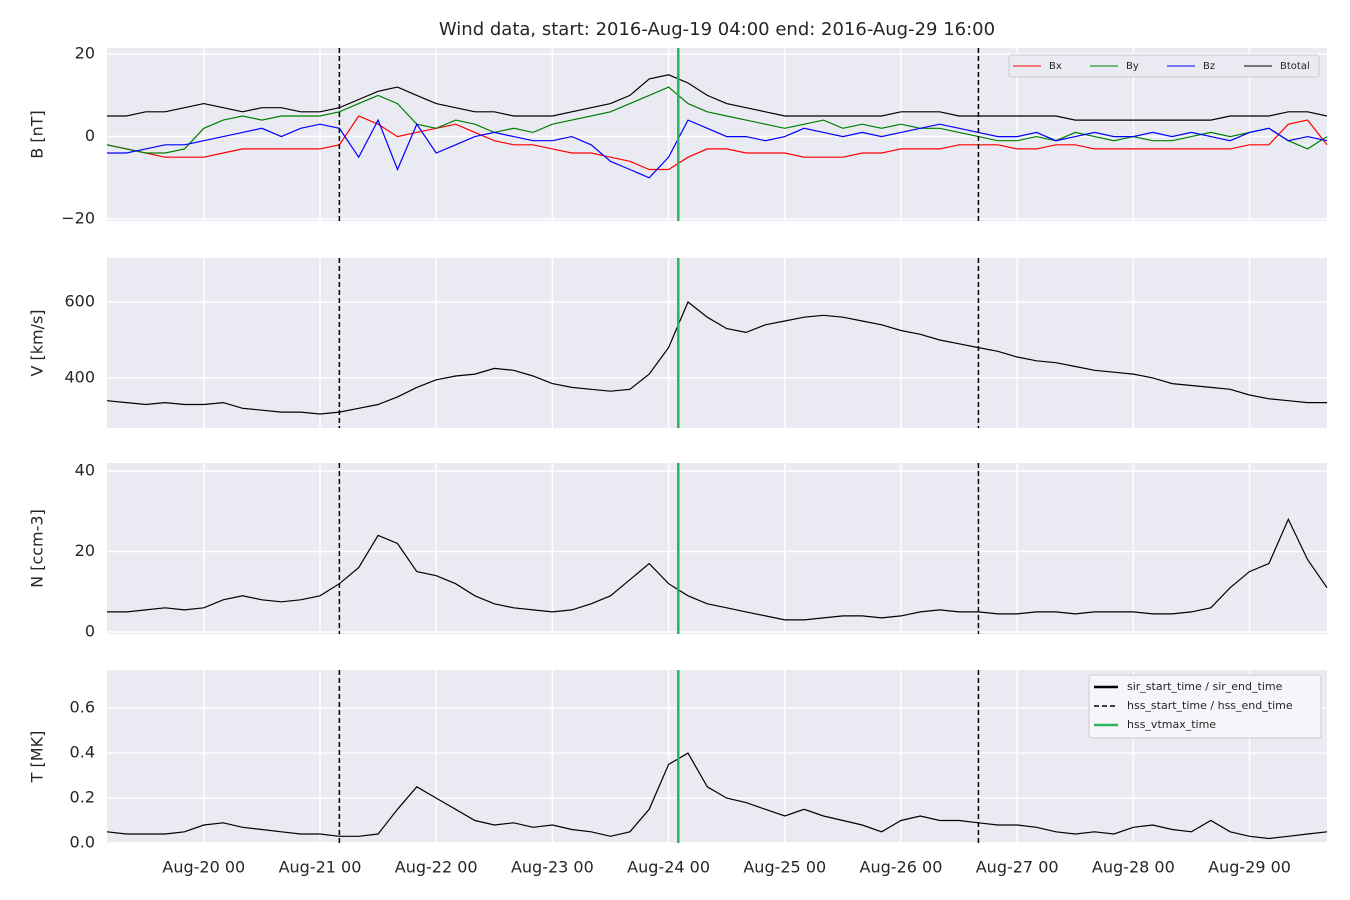 Image resolution: width=1350 pixels, height=900 pixels. What do you see at coordinates (1017, 867) in the screenshot?
I see `x-tick-label: Aug-27 00` at bounding box center [1017, 867].